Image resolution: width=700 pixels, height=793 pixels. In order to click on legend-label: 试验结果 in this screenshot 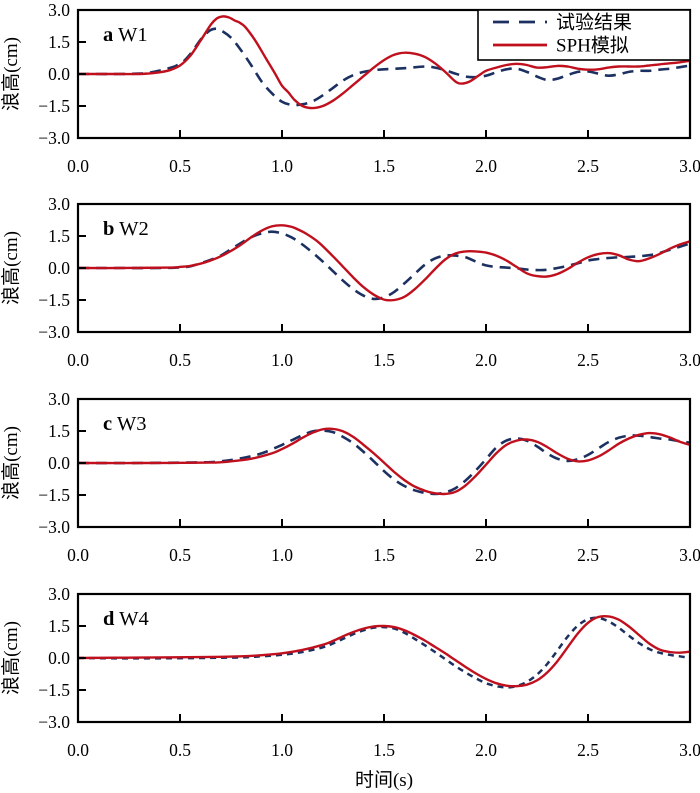, I will do `click(594, 23)`.